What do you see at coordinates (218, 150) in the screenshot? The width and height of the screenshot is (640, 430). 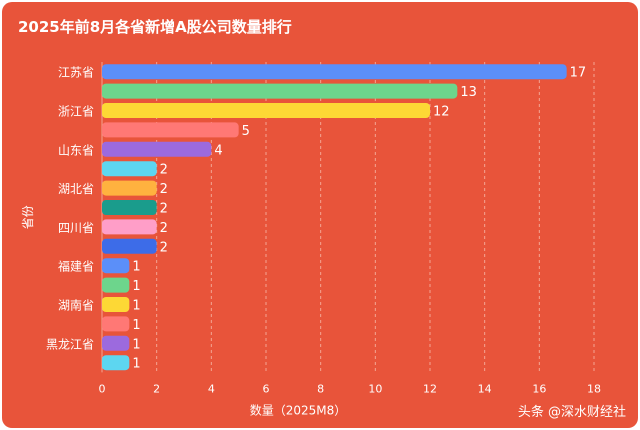 I see `data-label: 4` at bounding box center [218, 150].